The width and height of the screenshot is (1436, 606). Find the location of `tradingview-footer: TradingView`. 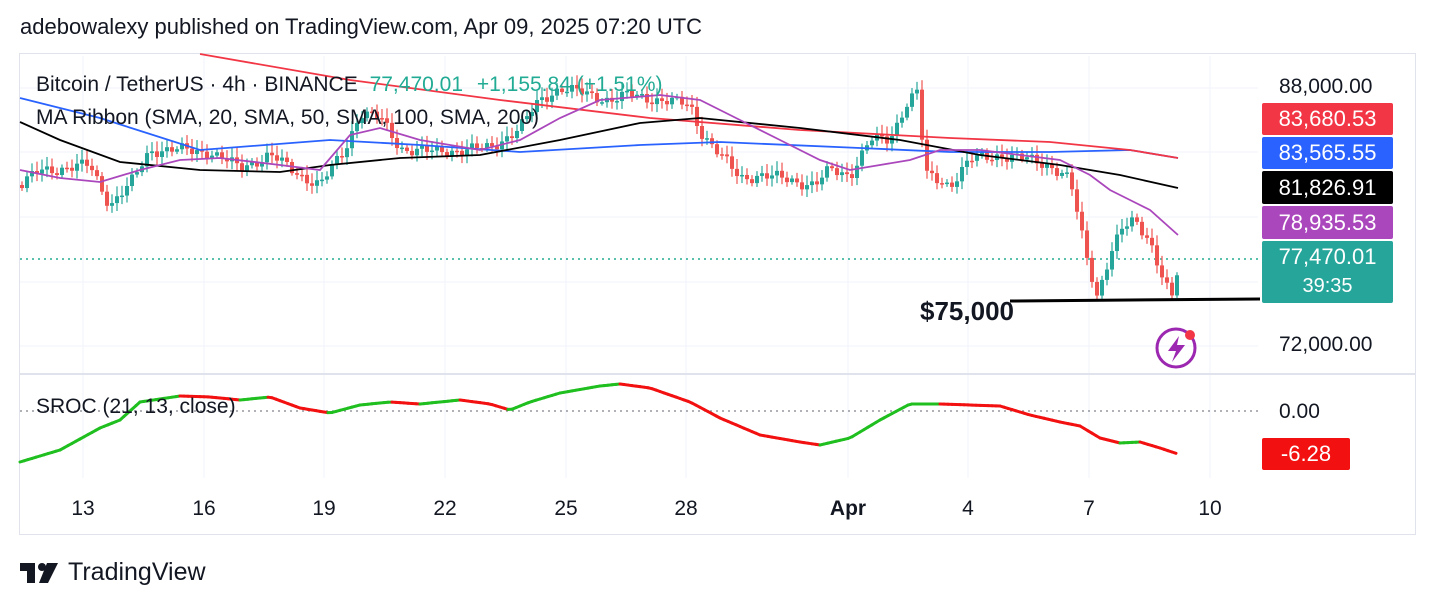

tradingview-footer: TradingView is located at coordinates (113, 572).